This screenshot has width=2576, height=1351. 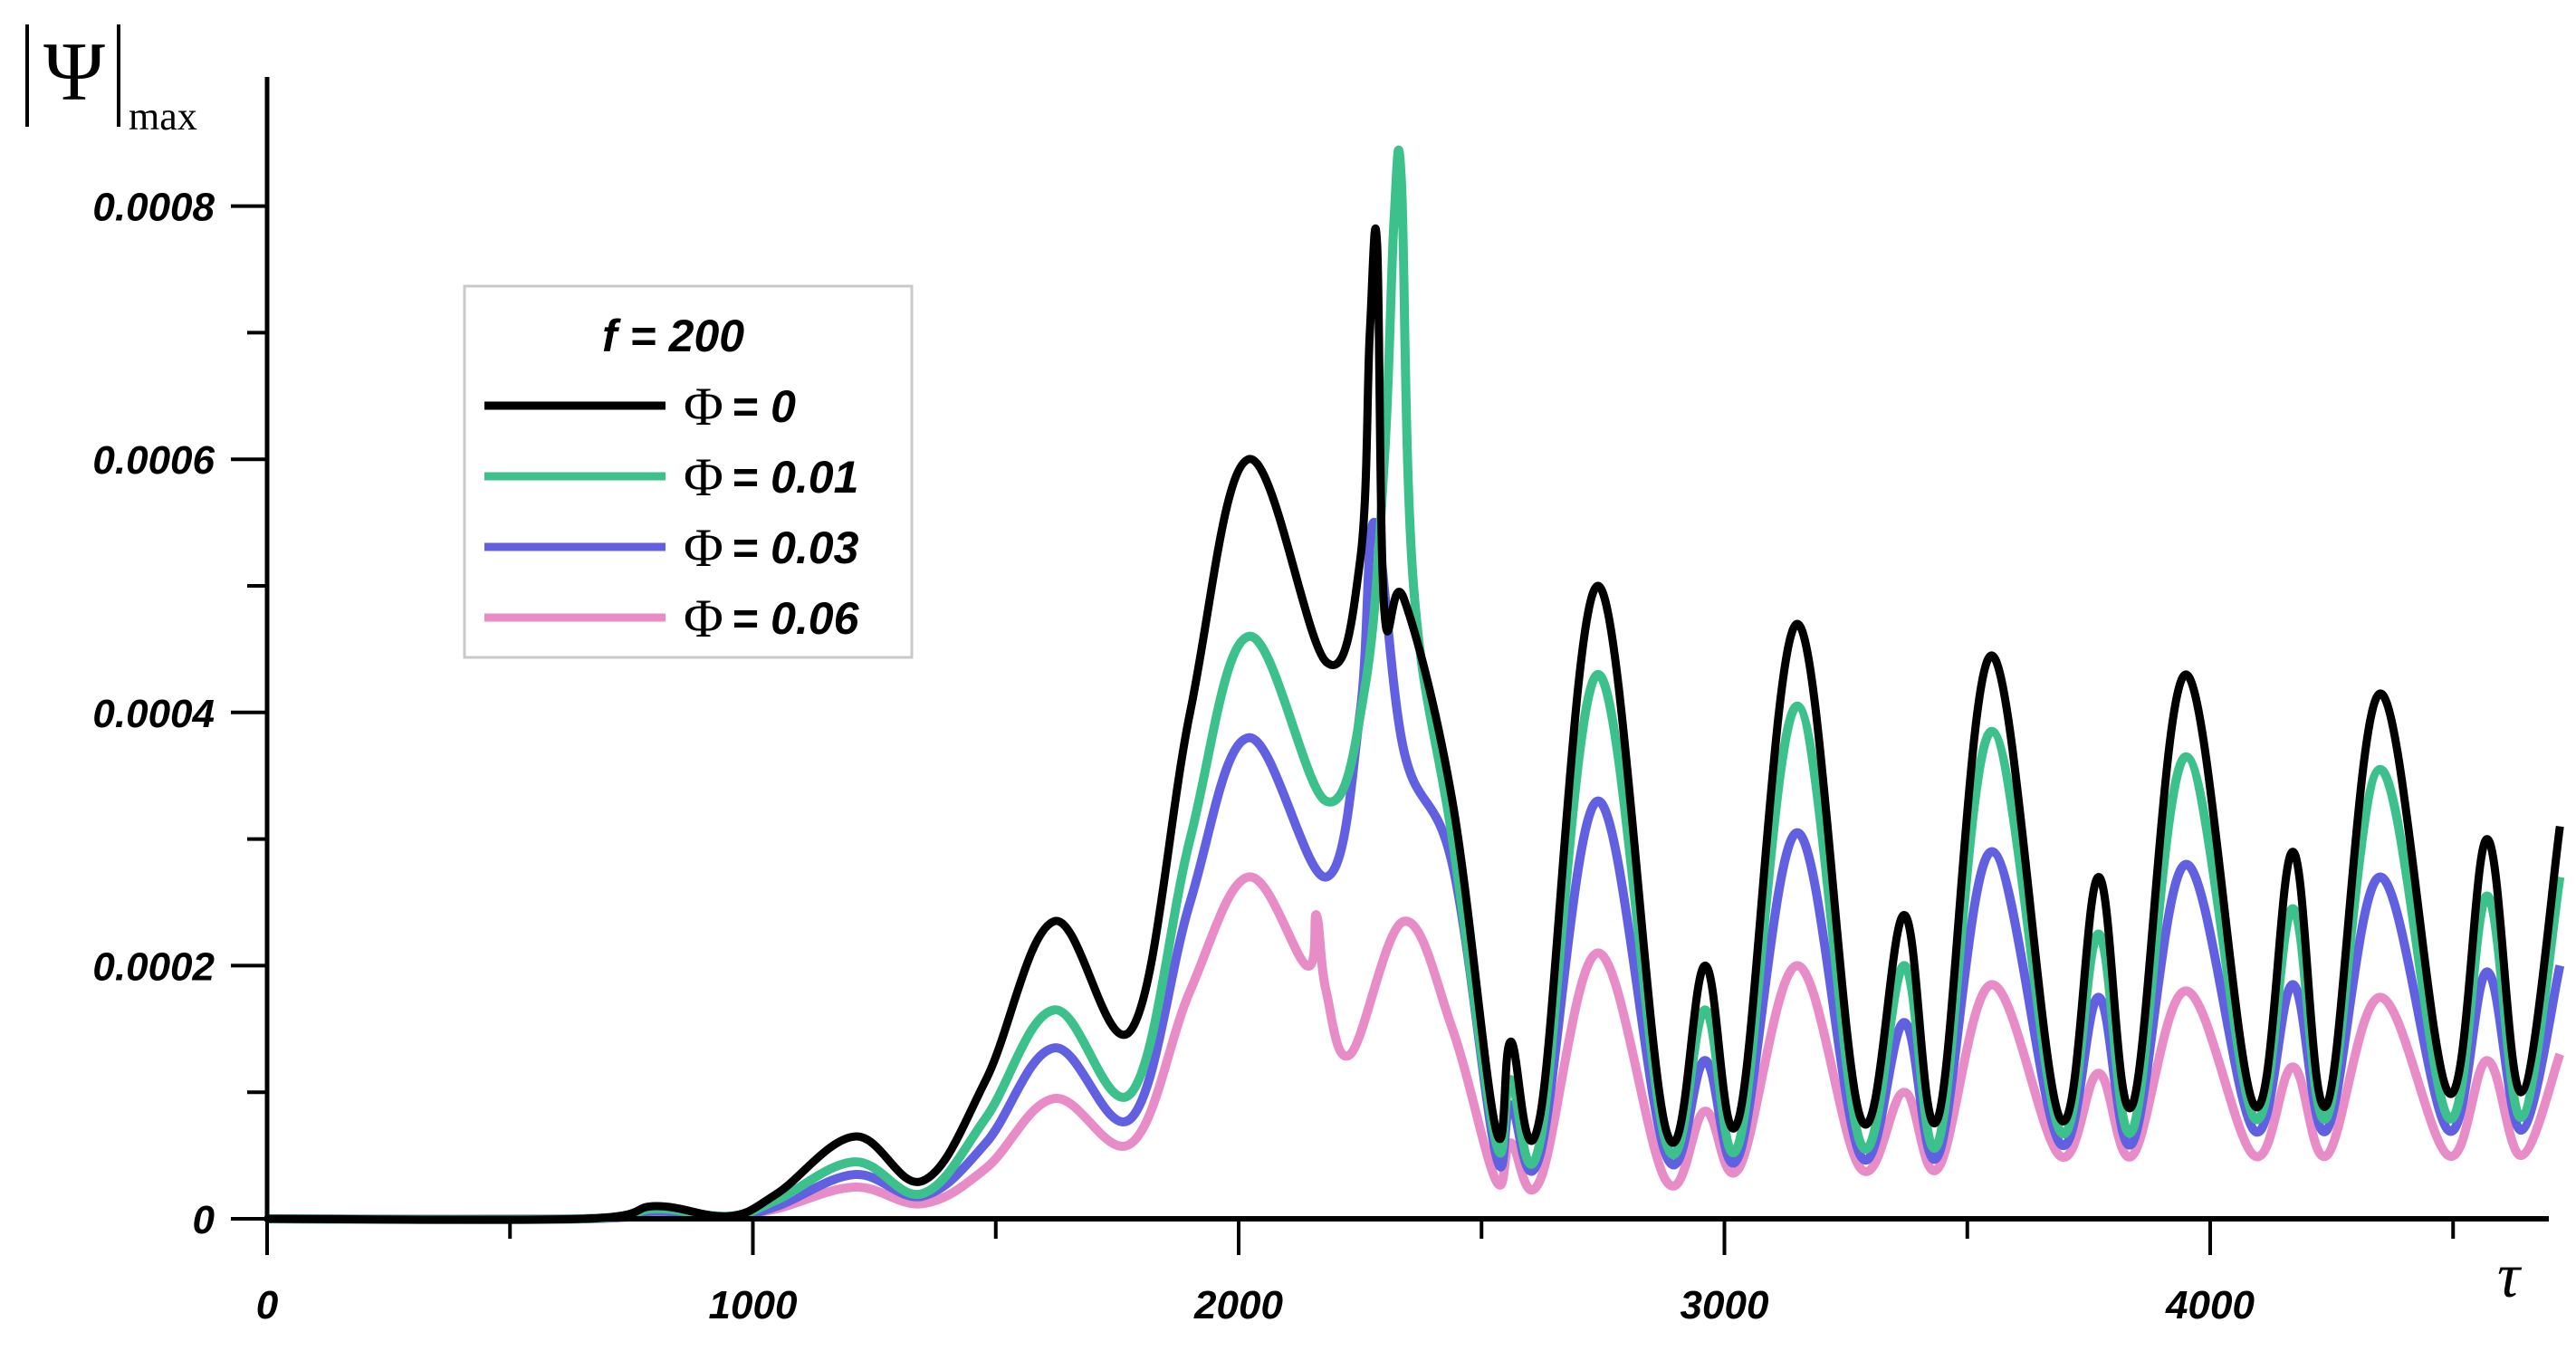 I want to click on y-axis-title: Ψ max, so click(x=111, y=81).